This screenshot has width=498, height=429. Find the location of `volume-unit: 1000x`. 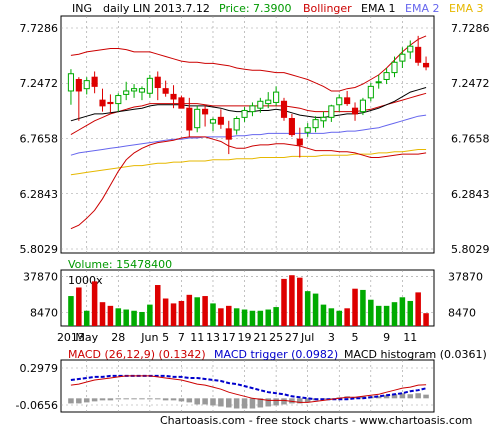

volume-unit: 1000x is located at coordinates (85, 280).